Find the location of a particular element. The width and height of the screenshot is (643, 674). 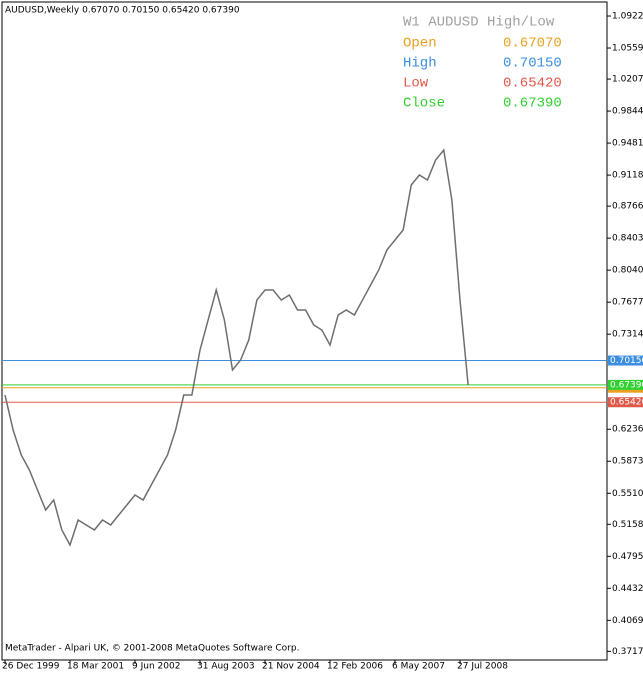

x-tick-label: 6 May 2007 is located at coordinates (418, 667).